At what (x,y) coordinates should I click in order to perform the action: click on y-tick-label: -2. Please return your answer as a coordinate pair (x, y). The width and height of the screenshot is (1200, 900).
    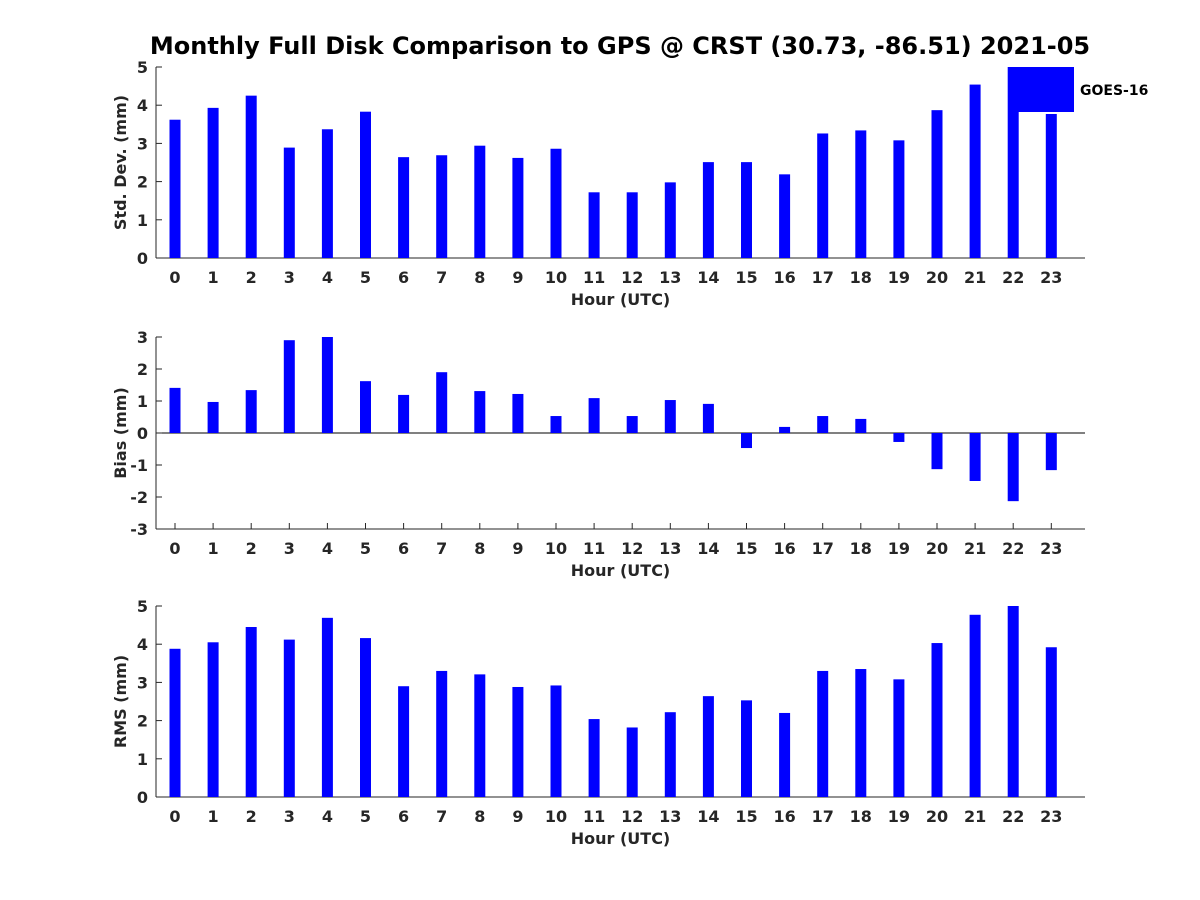
    Looking at the image, I should click on (139, 497).